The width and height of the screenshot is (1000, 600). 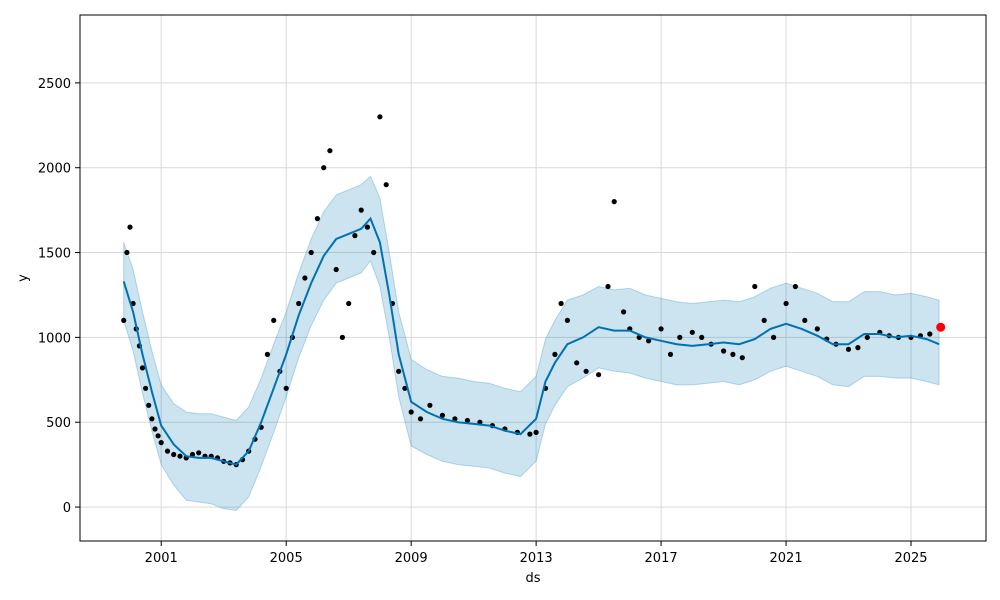 I want to click on x-tick-label: 2025, so click(x=910, y=558).